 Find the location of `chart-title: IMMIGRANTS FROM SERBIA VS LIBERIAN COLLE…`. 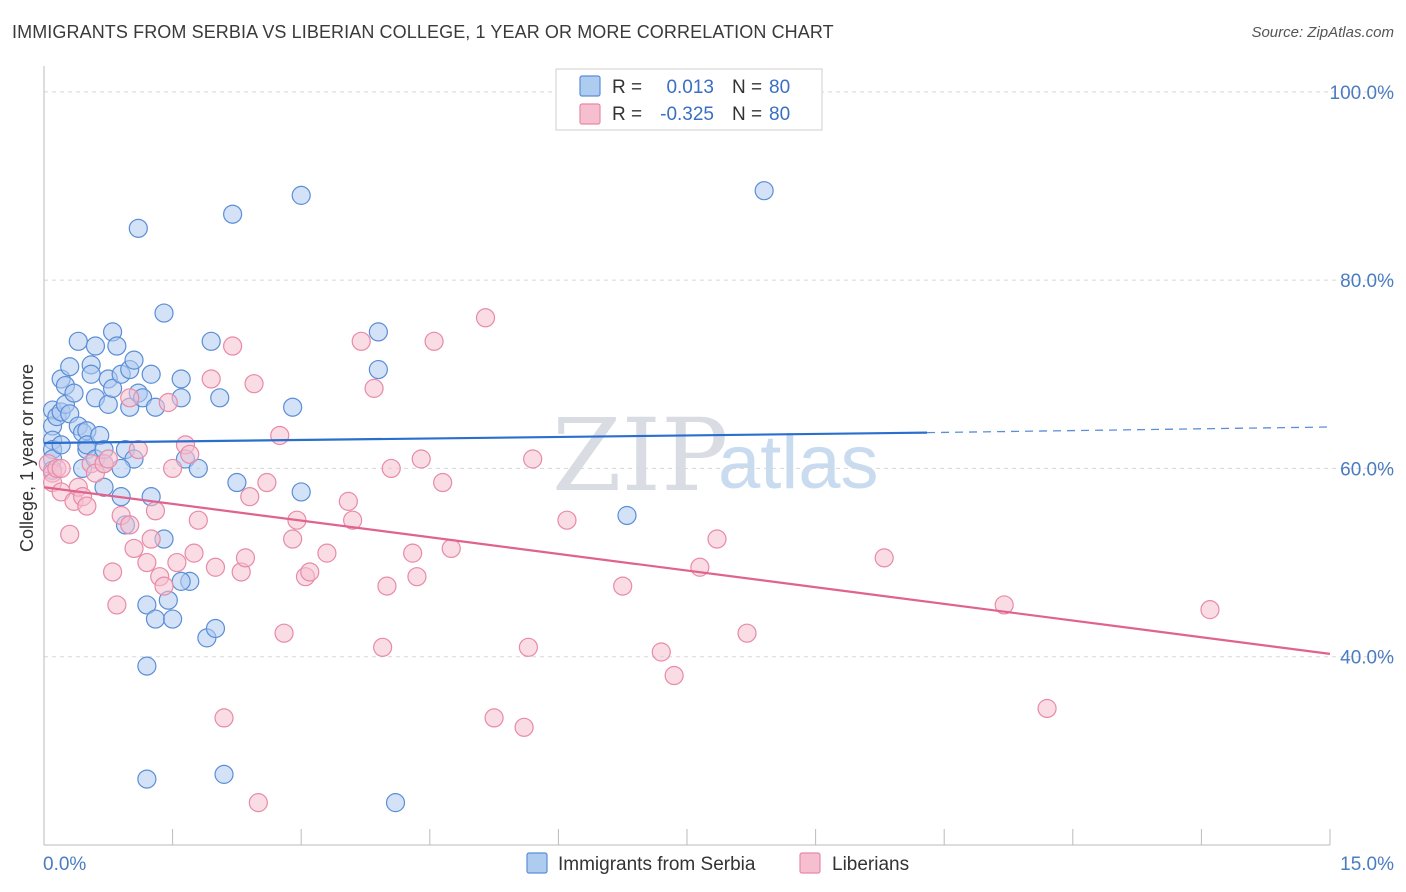

chart-title: IMMIGRANTS FROM SERBIA VS LIBERIAN COLLE… is located at coordinates (423, 32).